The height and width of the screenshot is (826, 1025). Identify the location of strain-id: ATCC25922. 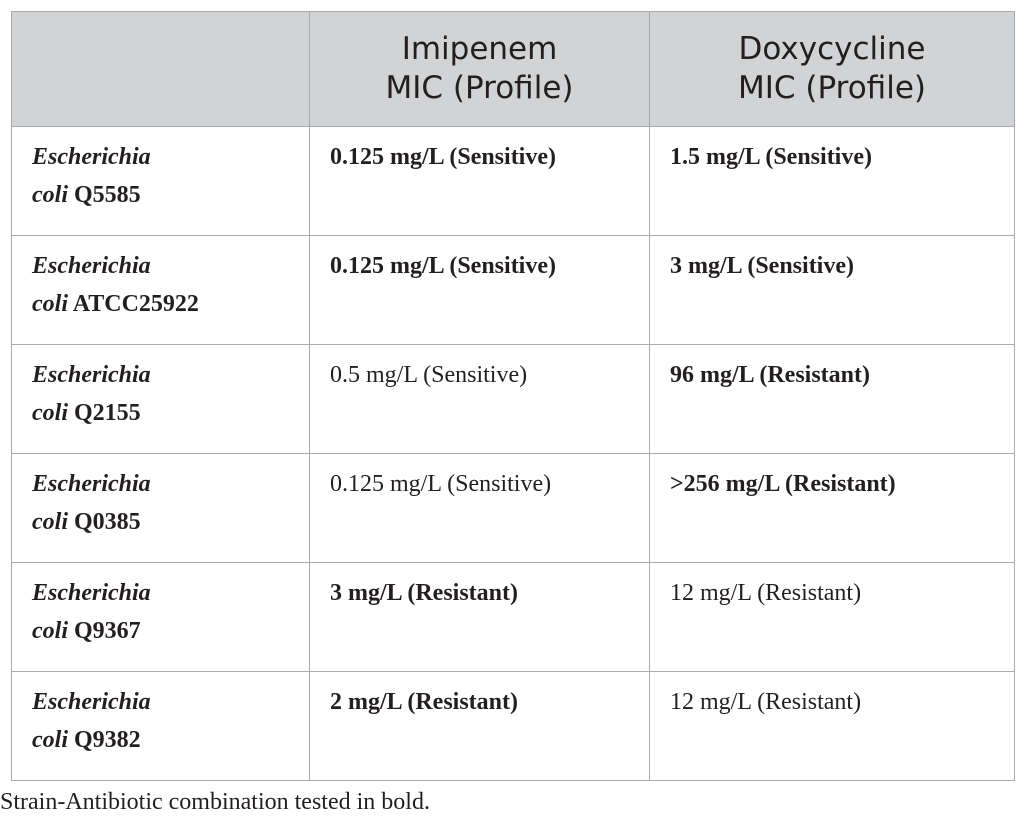
(135, 304).